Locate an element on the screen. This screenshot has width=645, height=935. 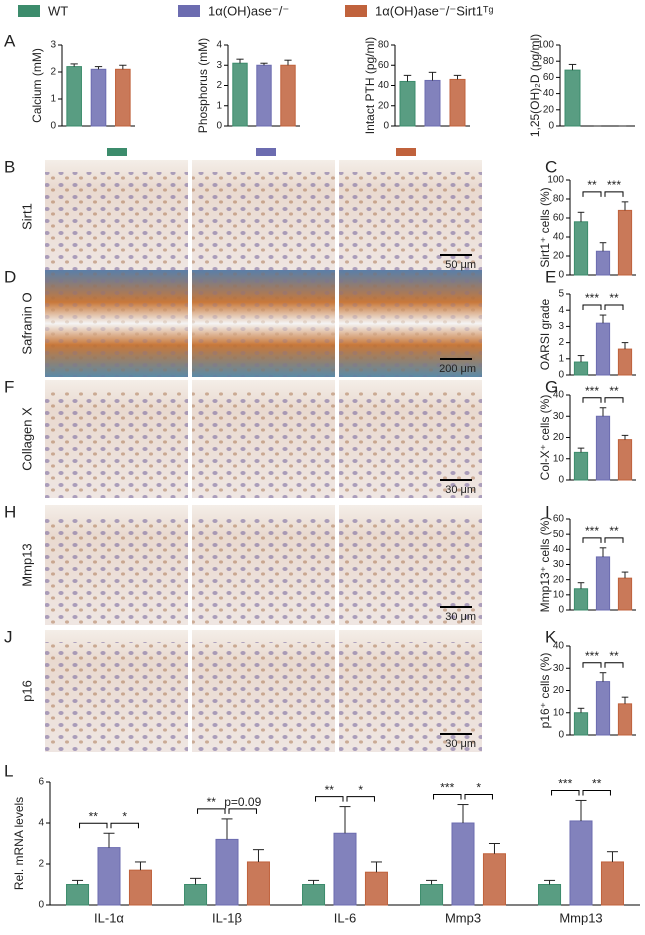
y-axis-label: Sirt1⁺ cells (%) is located at coordinates (545, 227).